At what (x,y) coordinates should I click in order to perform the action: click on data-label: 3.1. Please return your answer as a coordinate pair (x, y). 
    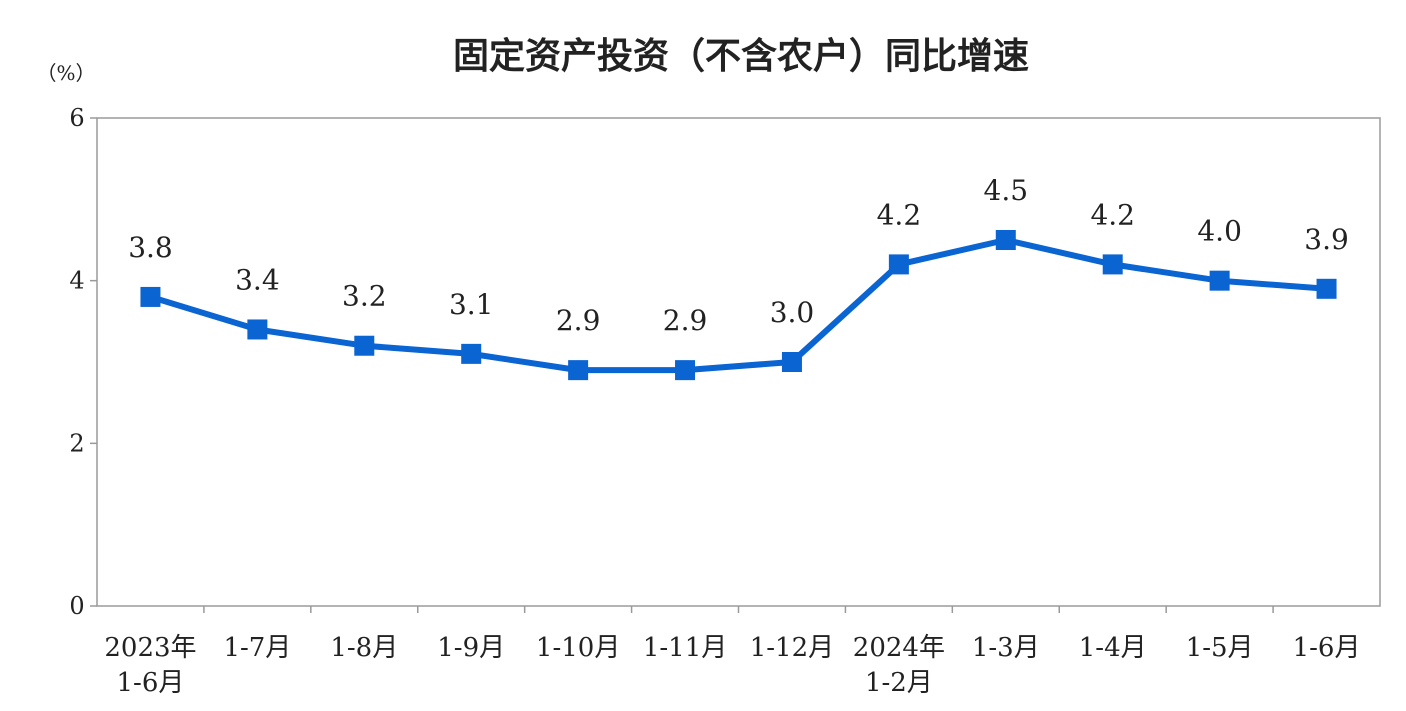
    Looking at the image, I should click on (471, 304).